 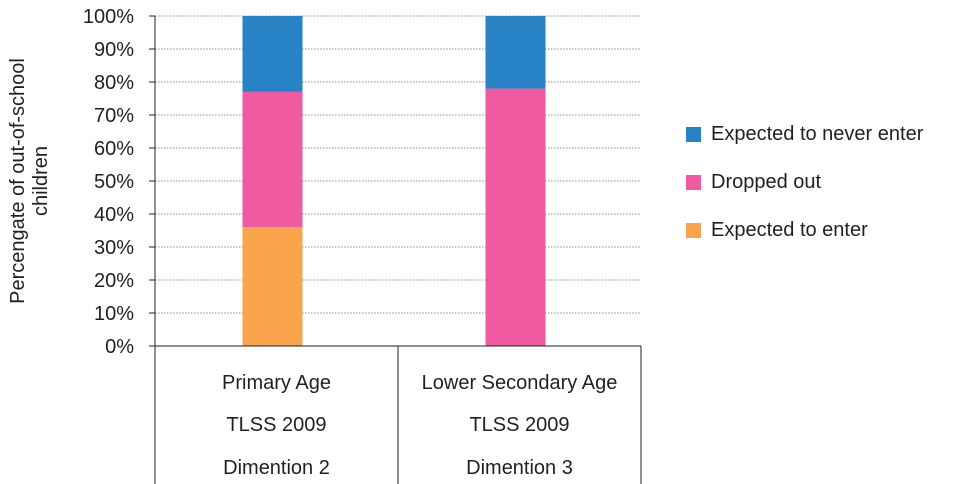 I want to click on y-axis-ticks: 0% 10% 20% 30% 40% 50% 60% 70% 80% 90% 100%, so click(x=119, y=182).